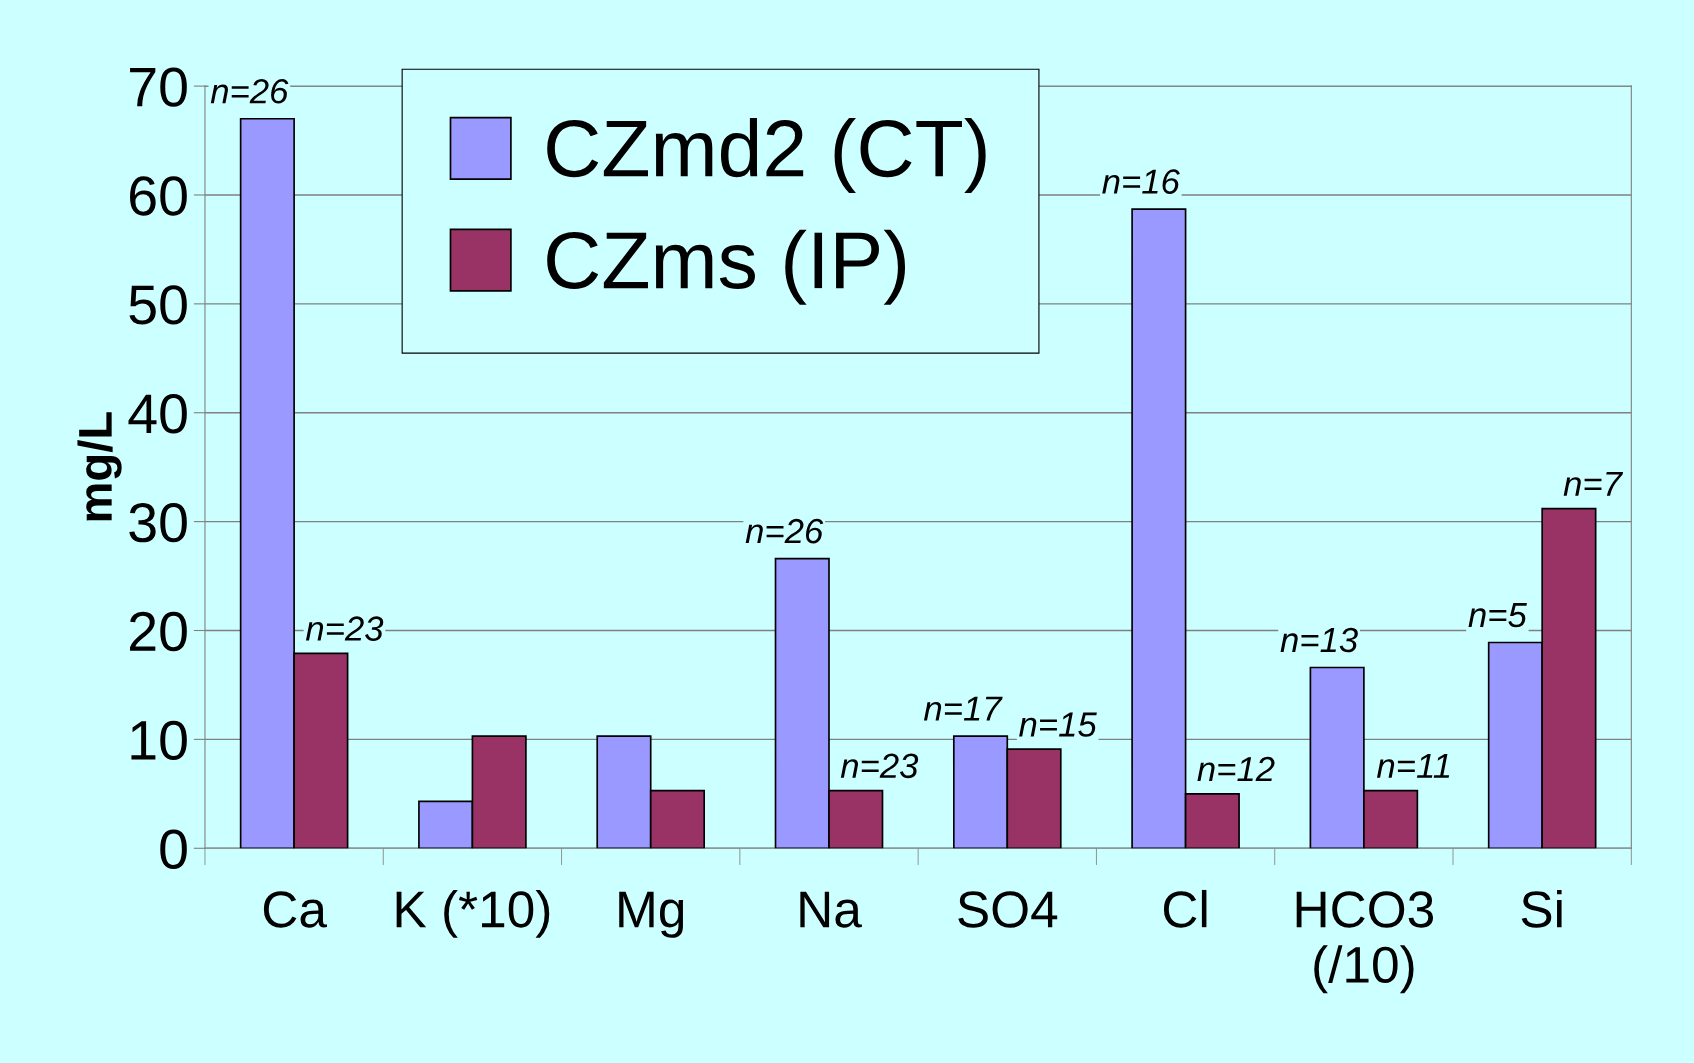 This screenshot has height=1063, width=1694. What do you see at coordinates (158, 522) in the screenshot?
I see `y-tick-label: 30` at bounding box center [158, 522].